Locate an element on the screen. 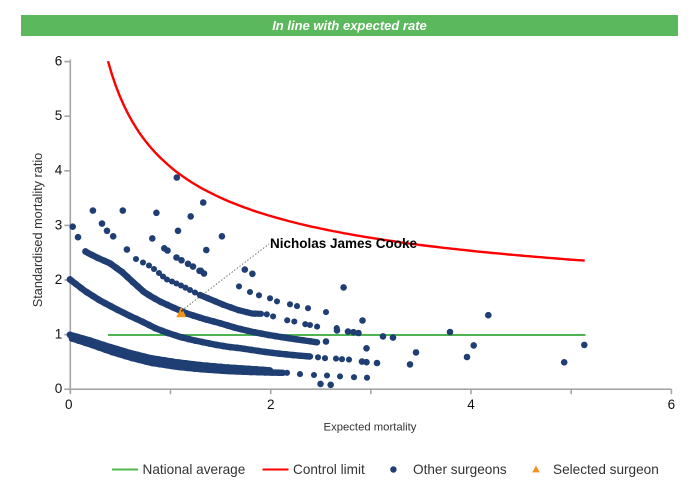 Image resolution: width=700 pixels, height=500 pixels. svg-text: Nicholas James Cooke is located at coordinates (344, 243).